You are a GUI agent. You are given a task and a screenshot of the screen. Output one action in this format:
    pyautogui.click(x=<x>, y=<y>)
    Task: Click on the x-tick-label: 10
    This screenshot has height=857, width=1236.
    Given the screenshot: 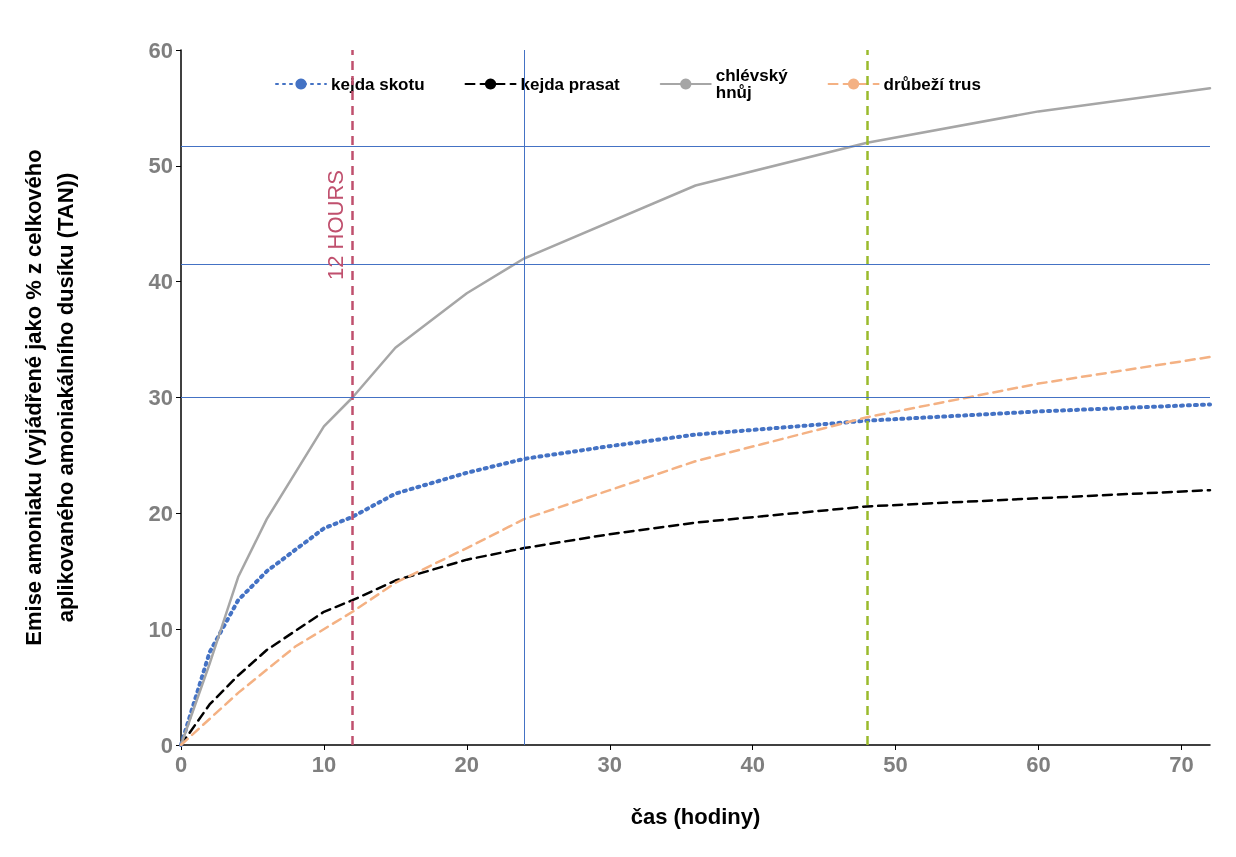 What is the action you would take?
    pyautogui.click(x=324, y=764)
    